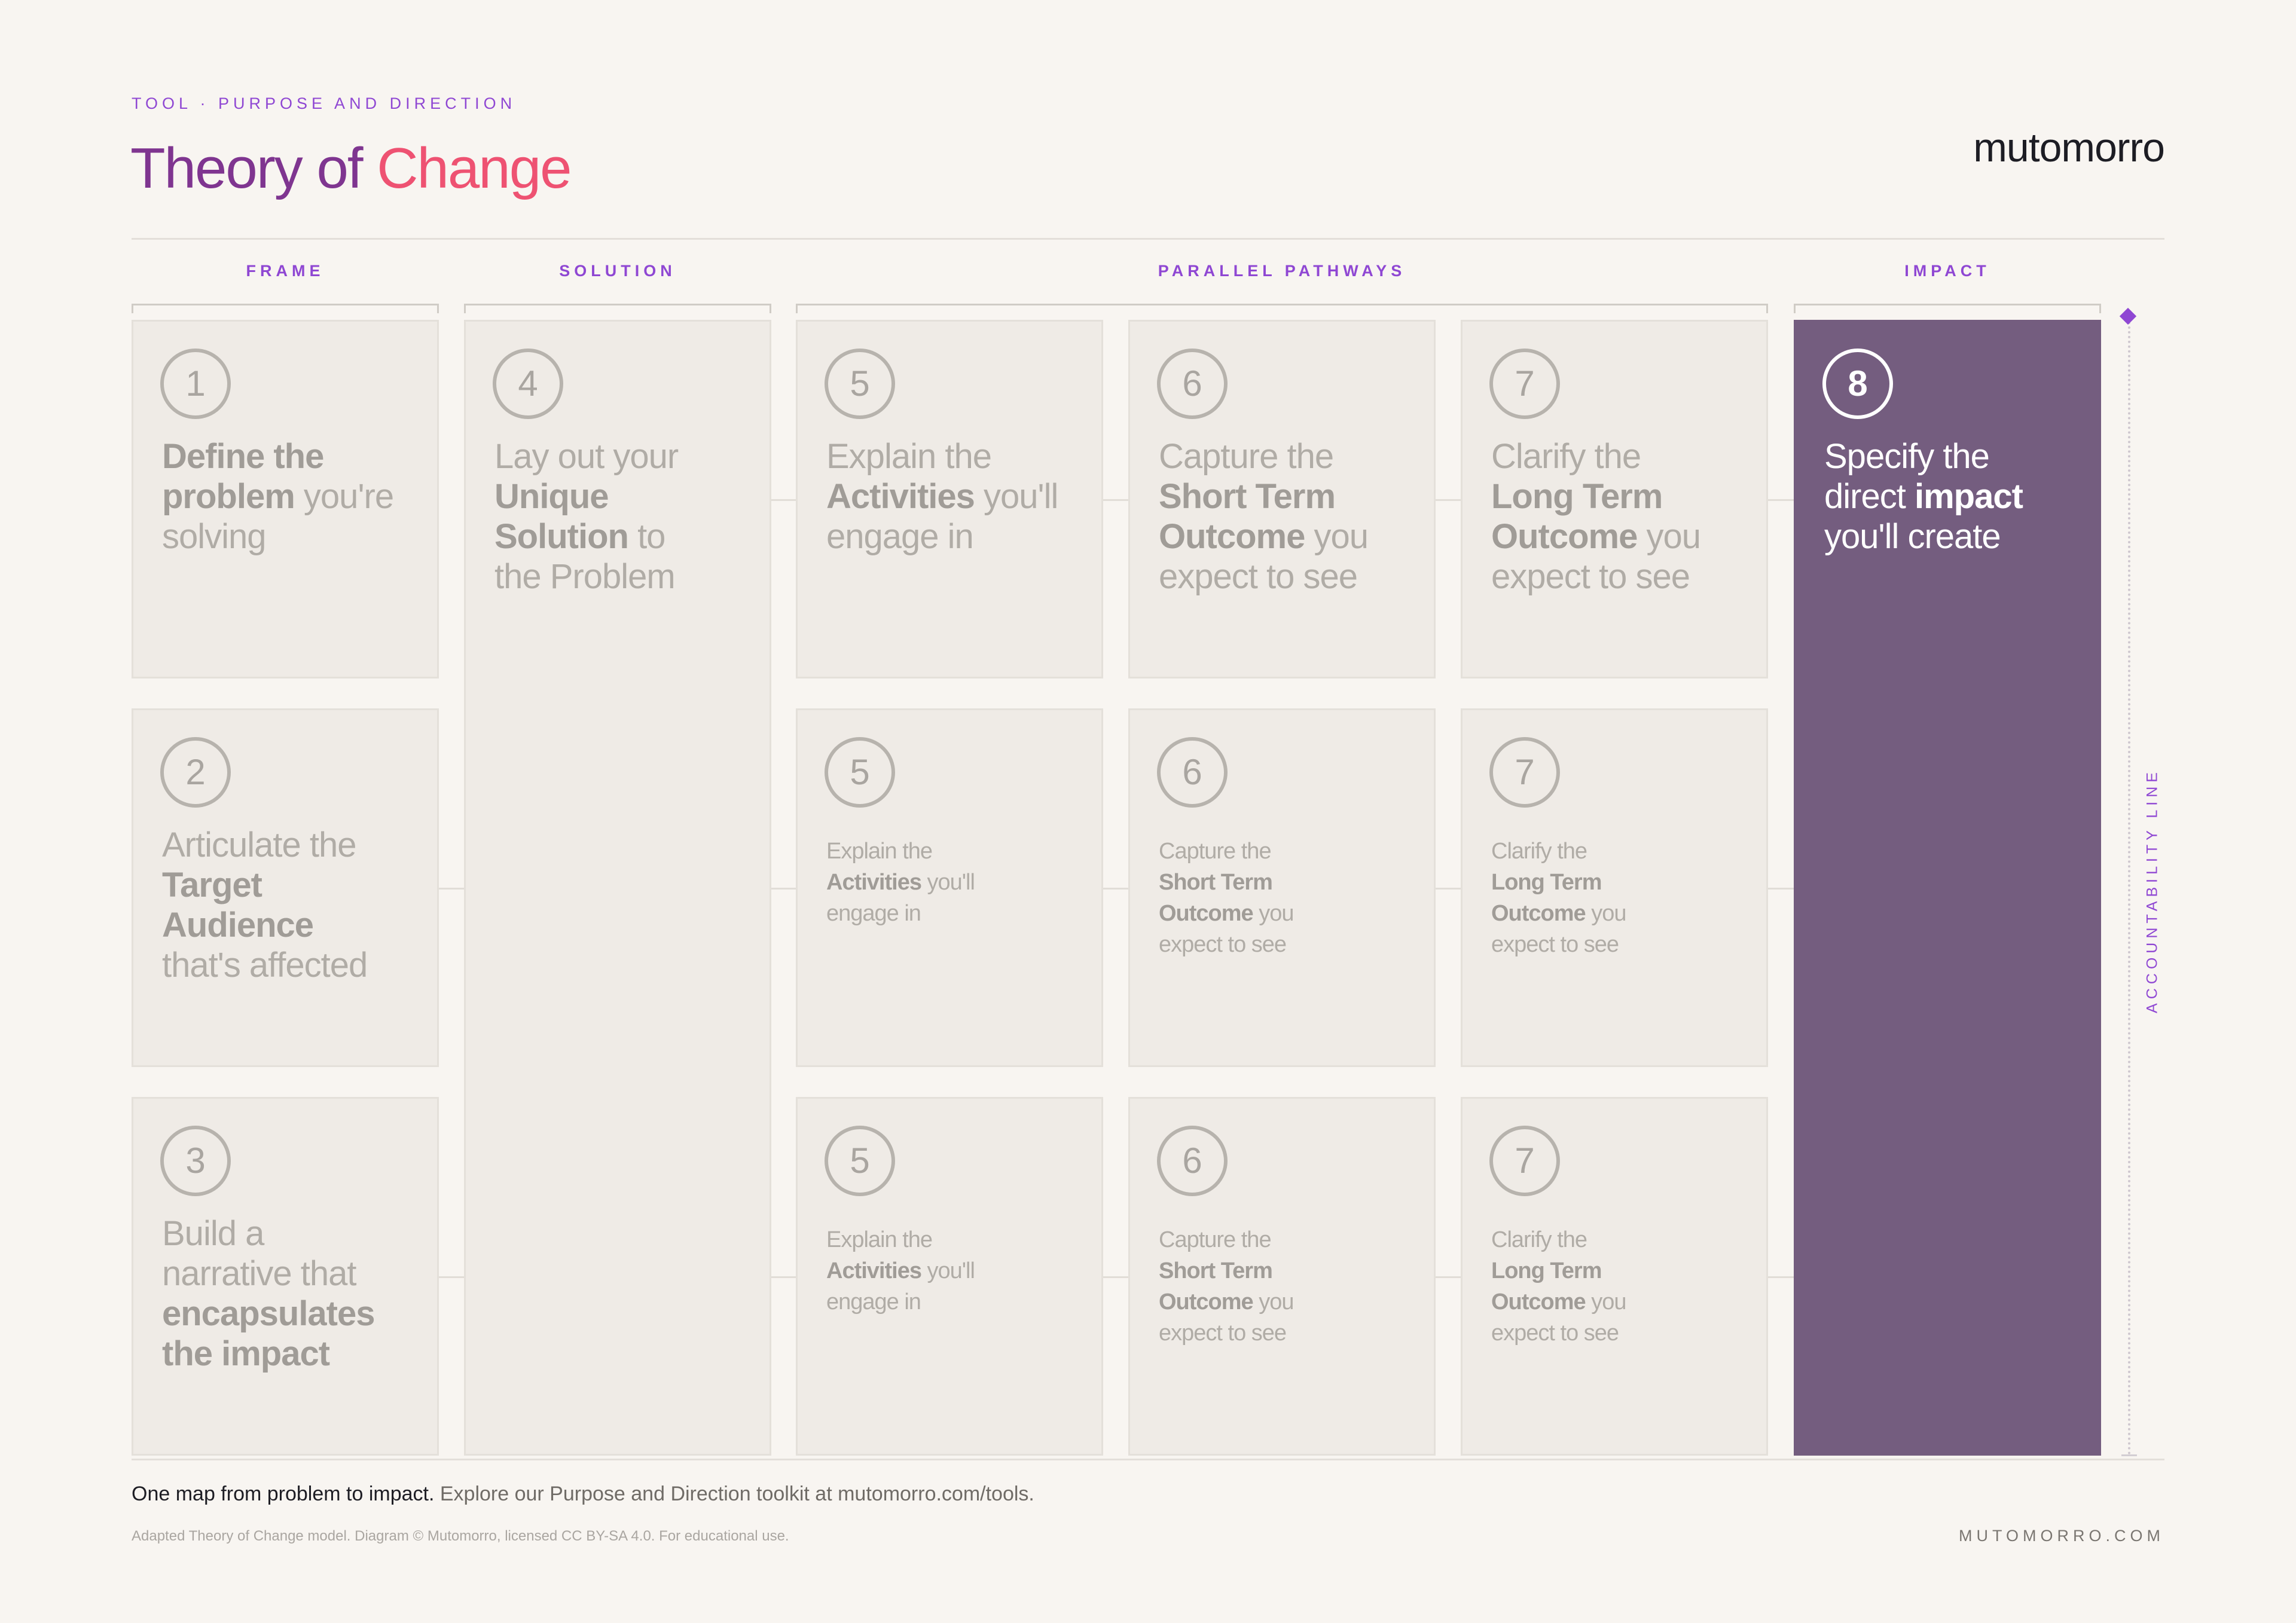 The height and width of the screenshot is (1623, 2296). Describe the element at coordinates (2129, 887) in the screenshot. I see `accountability-line` at that location.